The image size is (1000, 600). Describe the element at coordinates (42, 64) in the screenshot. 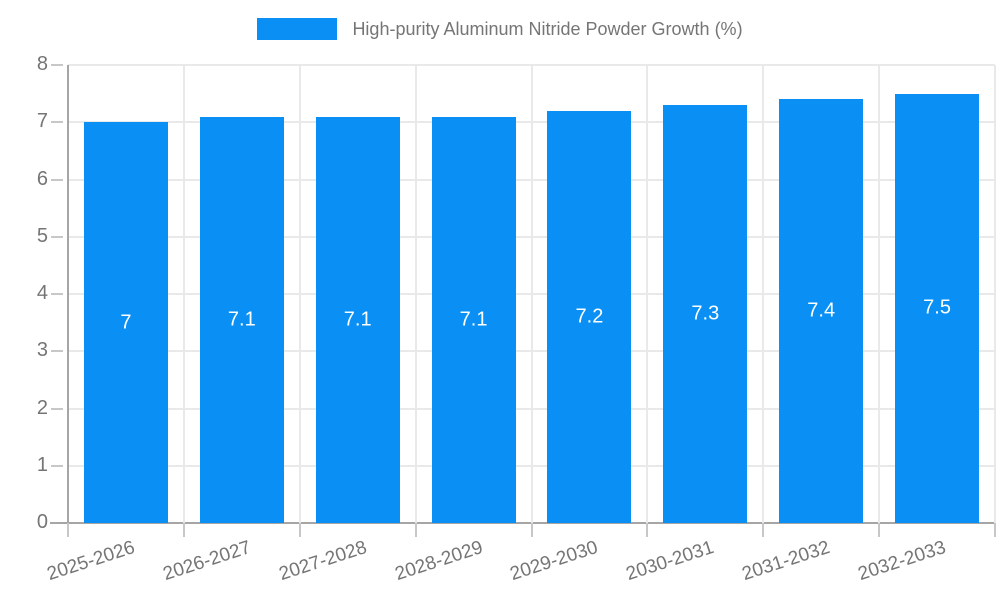

I see `y-axis-label: 8` at that location.